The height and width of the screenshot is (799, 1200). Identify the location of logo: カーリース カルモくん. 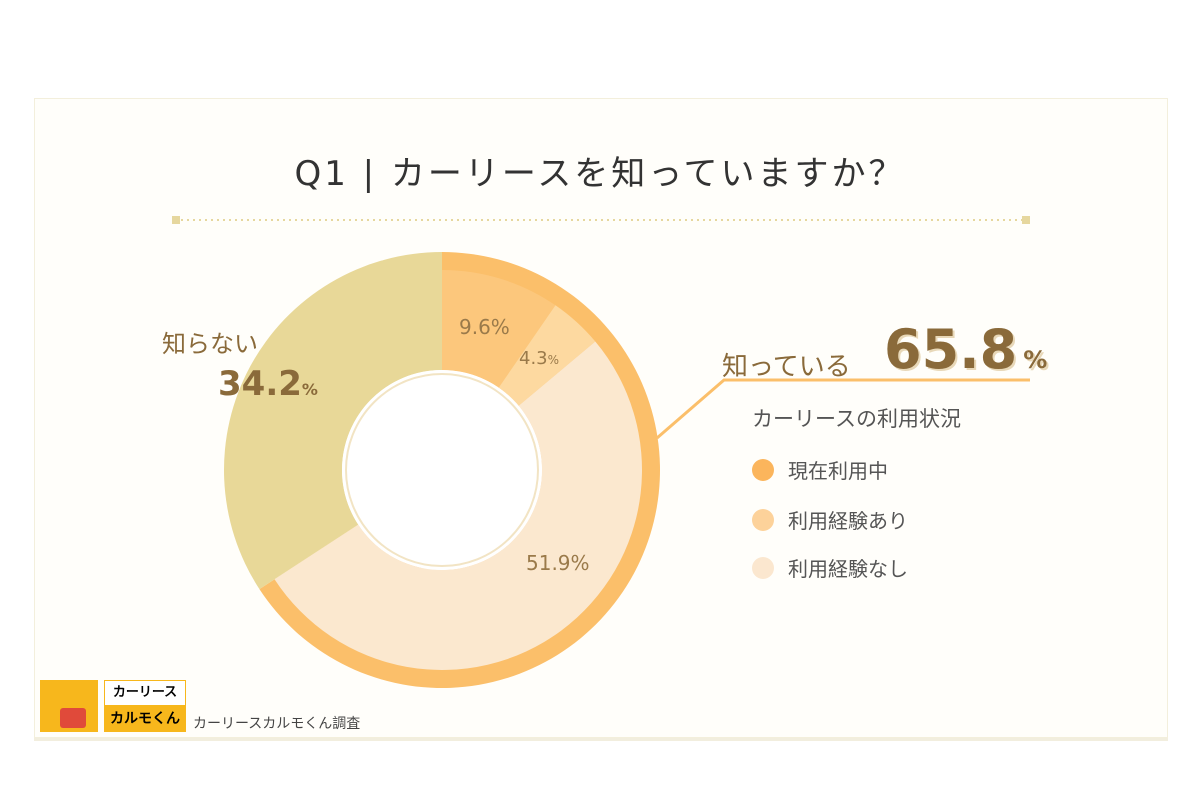
(113, 702).